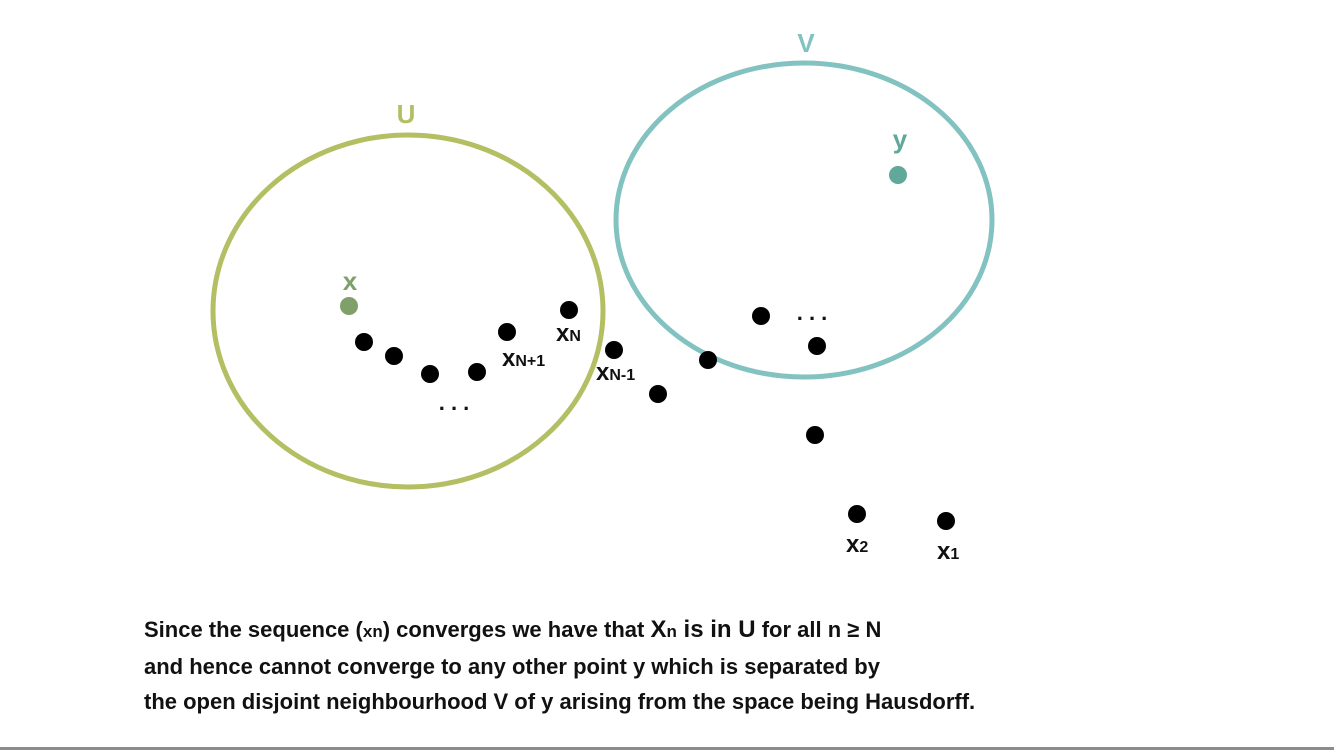 This screenshot has width=1334, height=750. I want to click on bottom-divider, so click(667, 748).